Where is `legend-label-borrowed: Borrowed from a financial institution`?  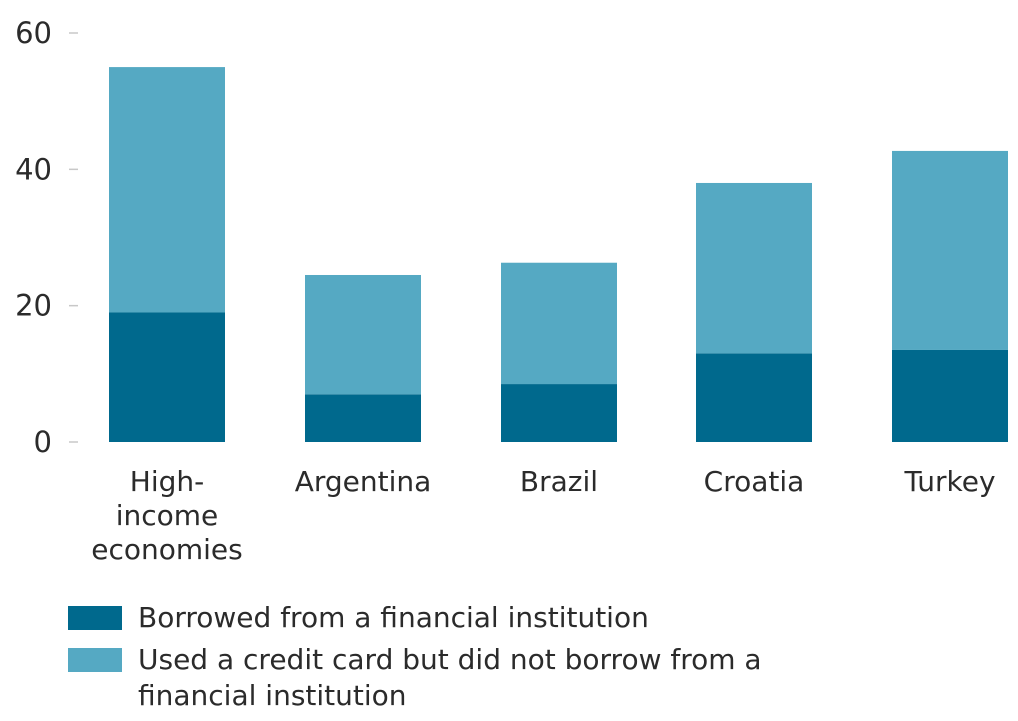
legend-label-borrowed: Borrowed from a financial institution is located at coordinates (393, 617).